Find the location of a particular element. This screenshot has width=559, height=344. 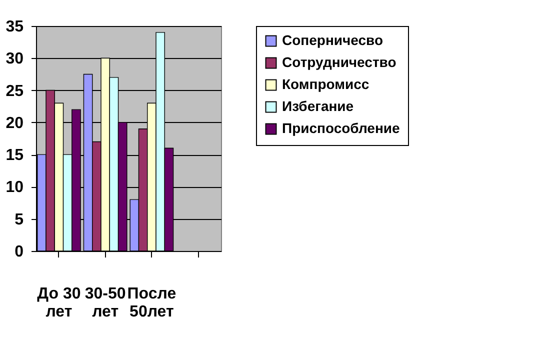

legend-label: Компромисс is located at coordinates (326, 84).